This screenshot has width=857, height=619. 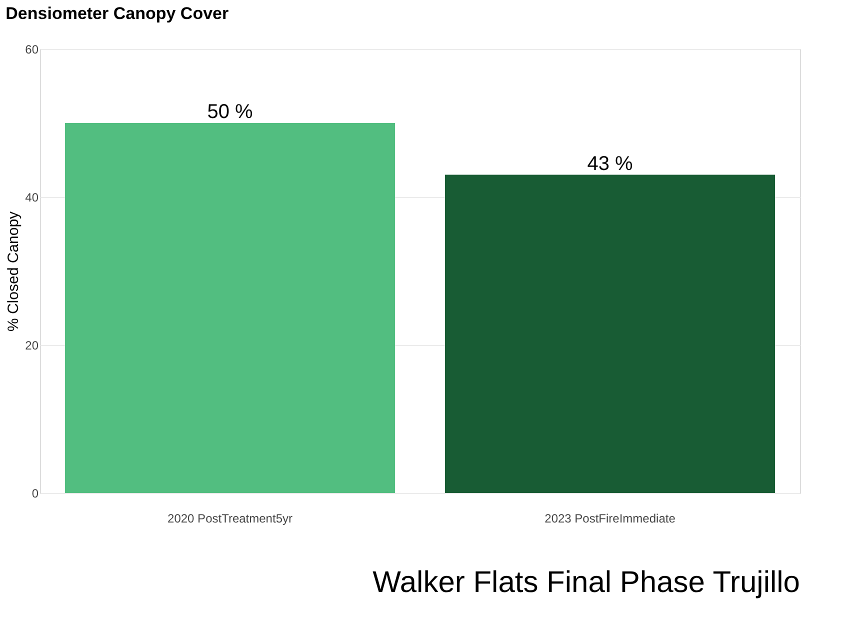 I want to click on y-tick-label: 0, so click(x=35, y=493).